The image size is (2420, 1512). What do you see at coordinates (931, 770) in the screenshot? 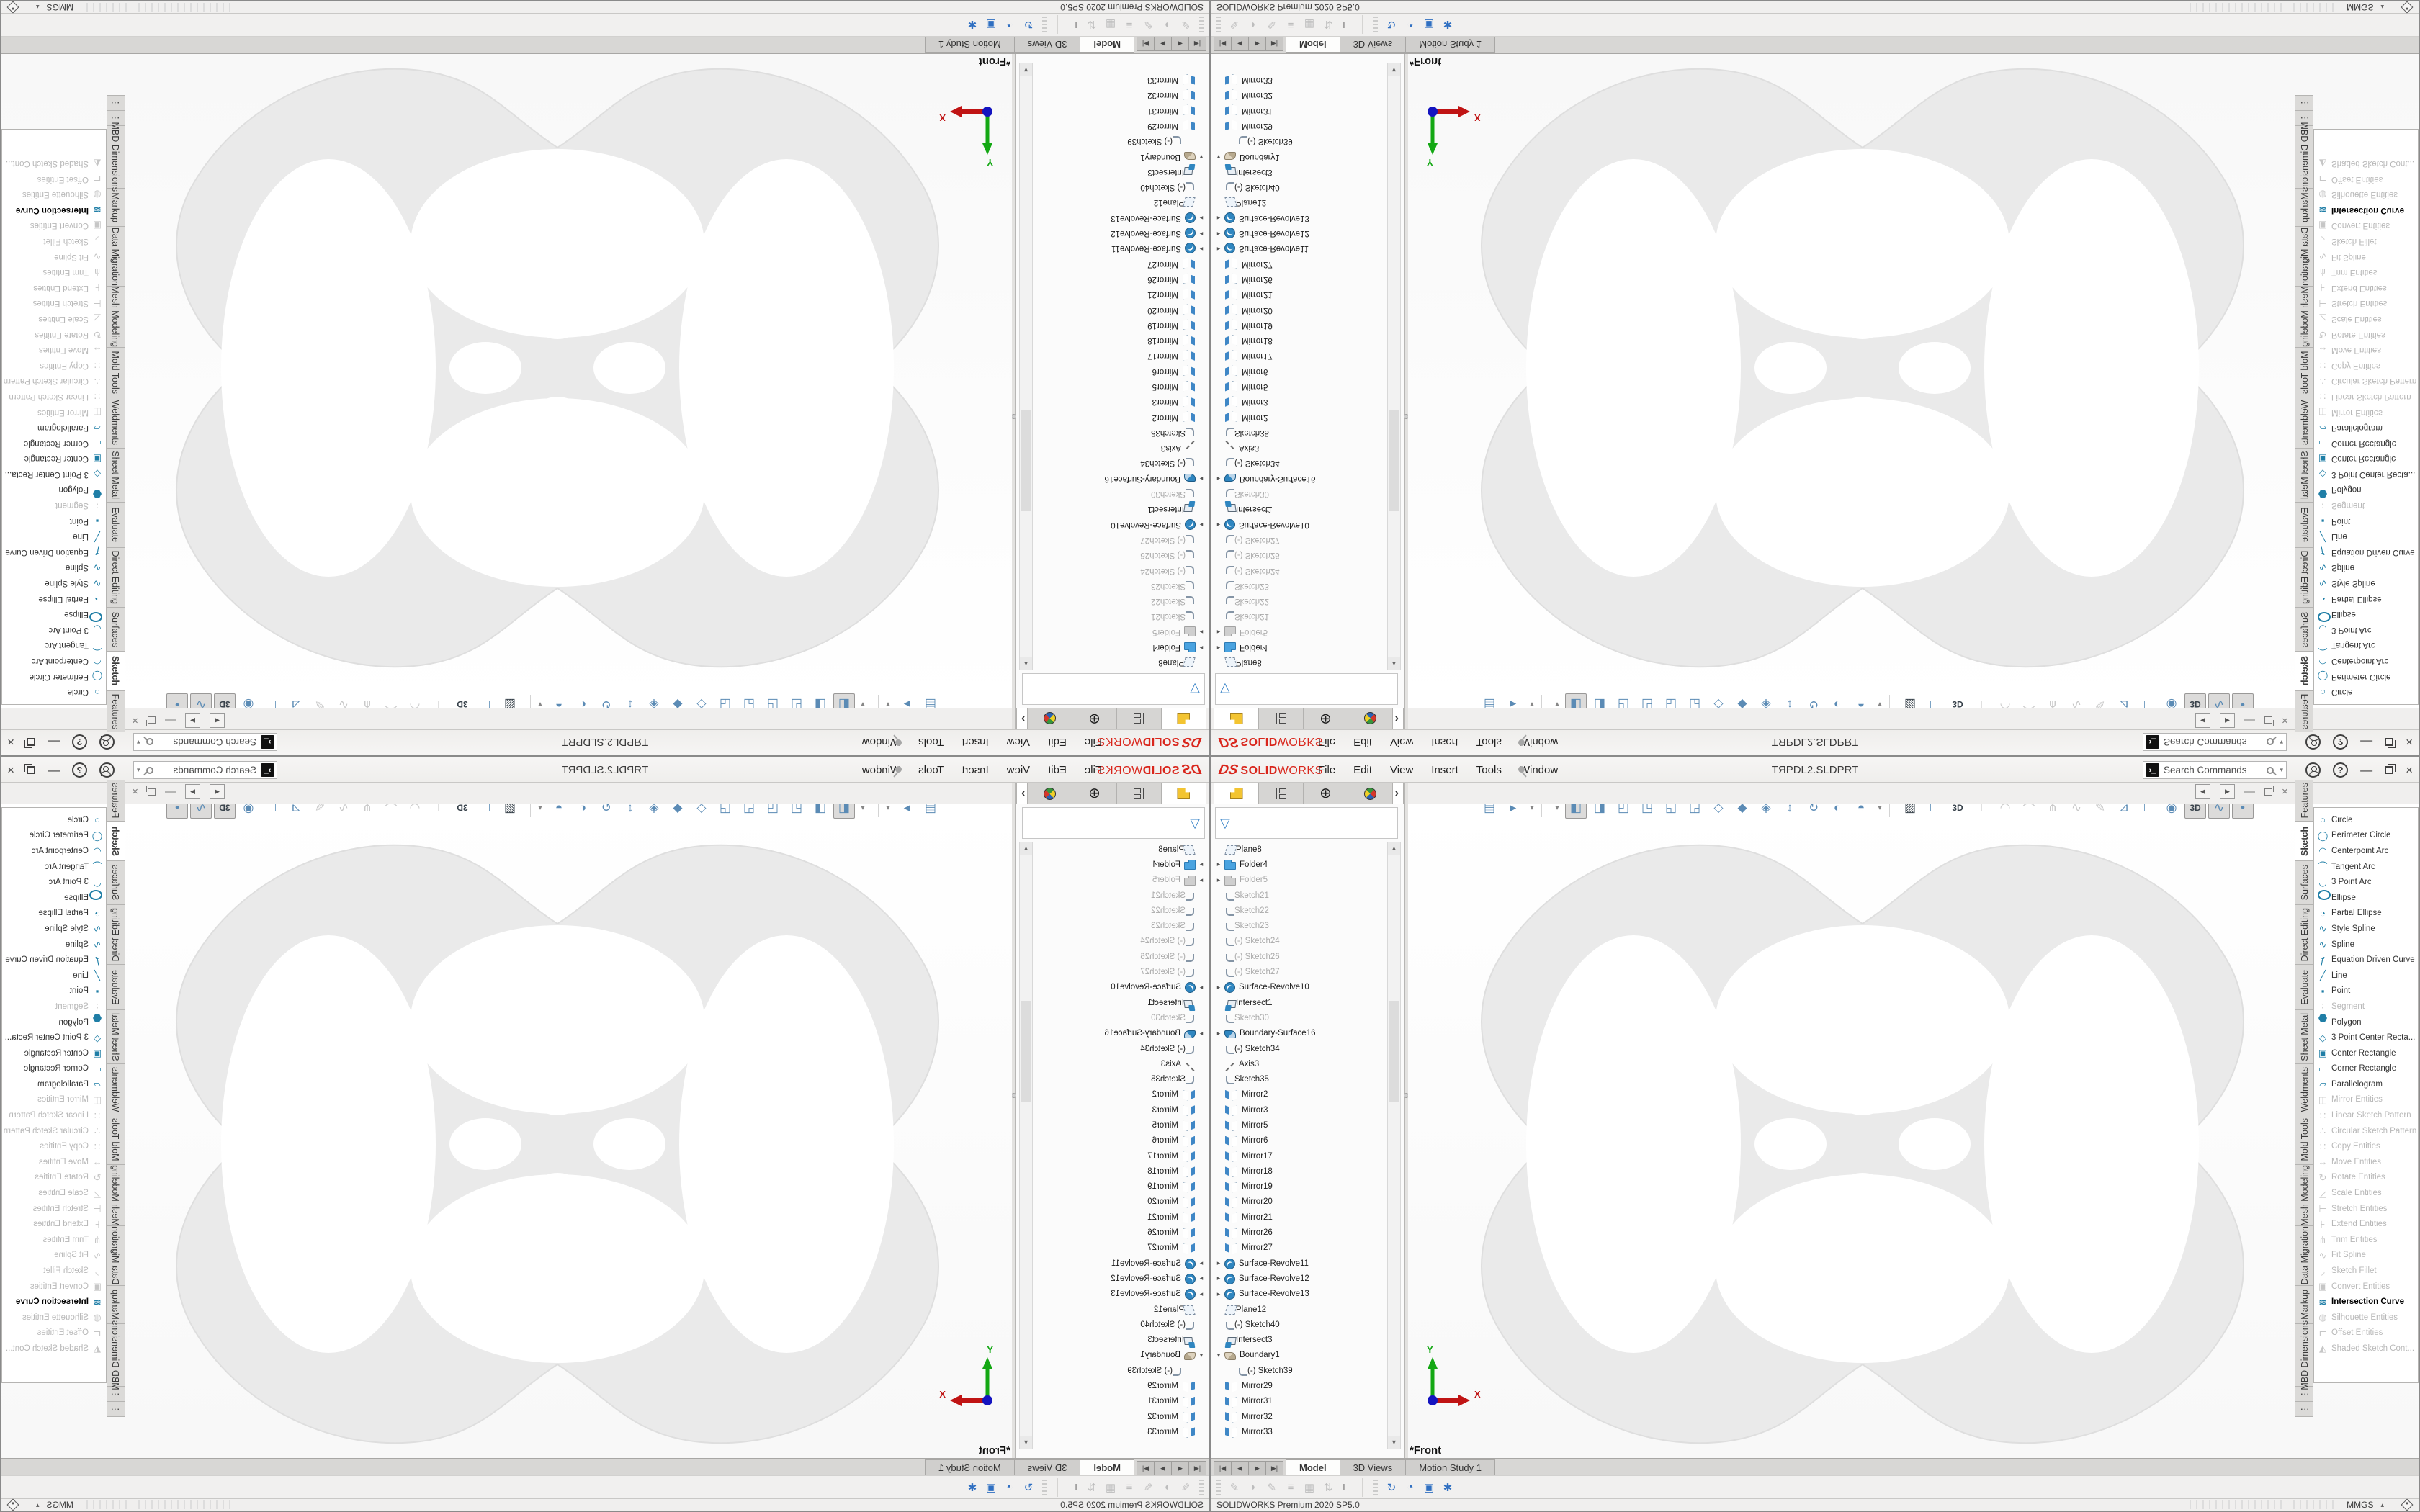
I see `menu-item: Tools` at bounding box center [931, 770].